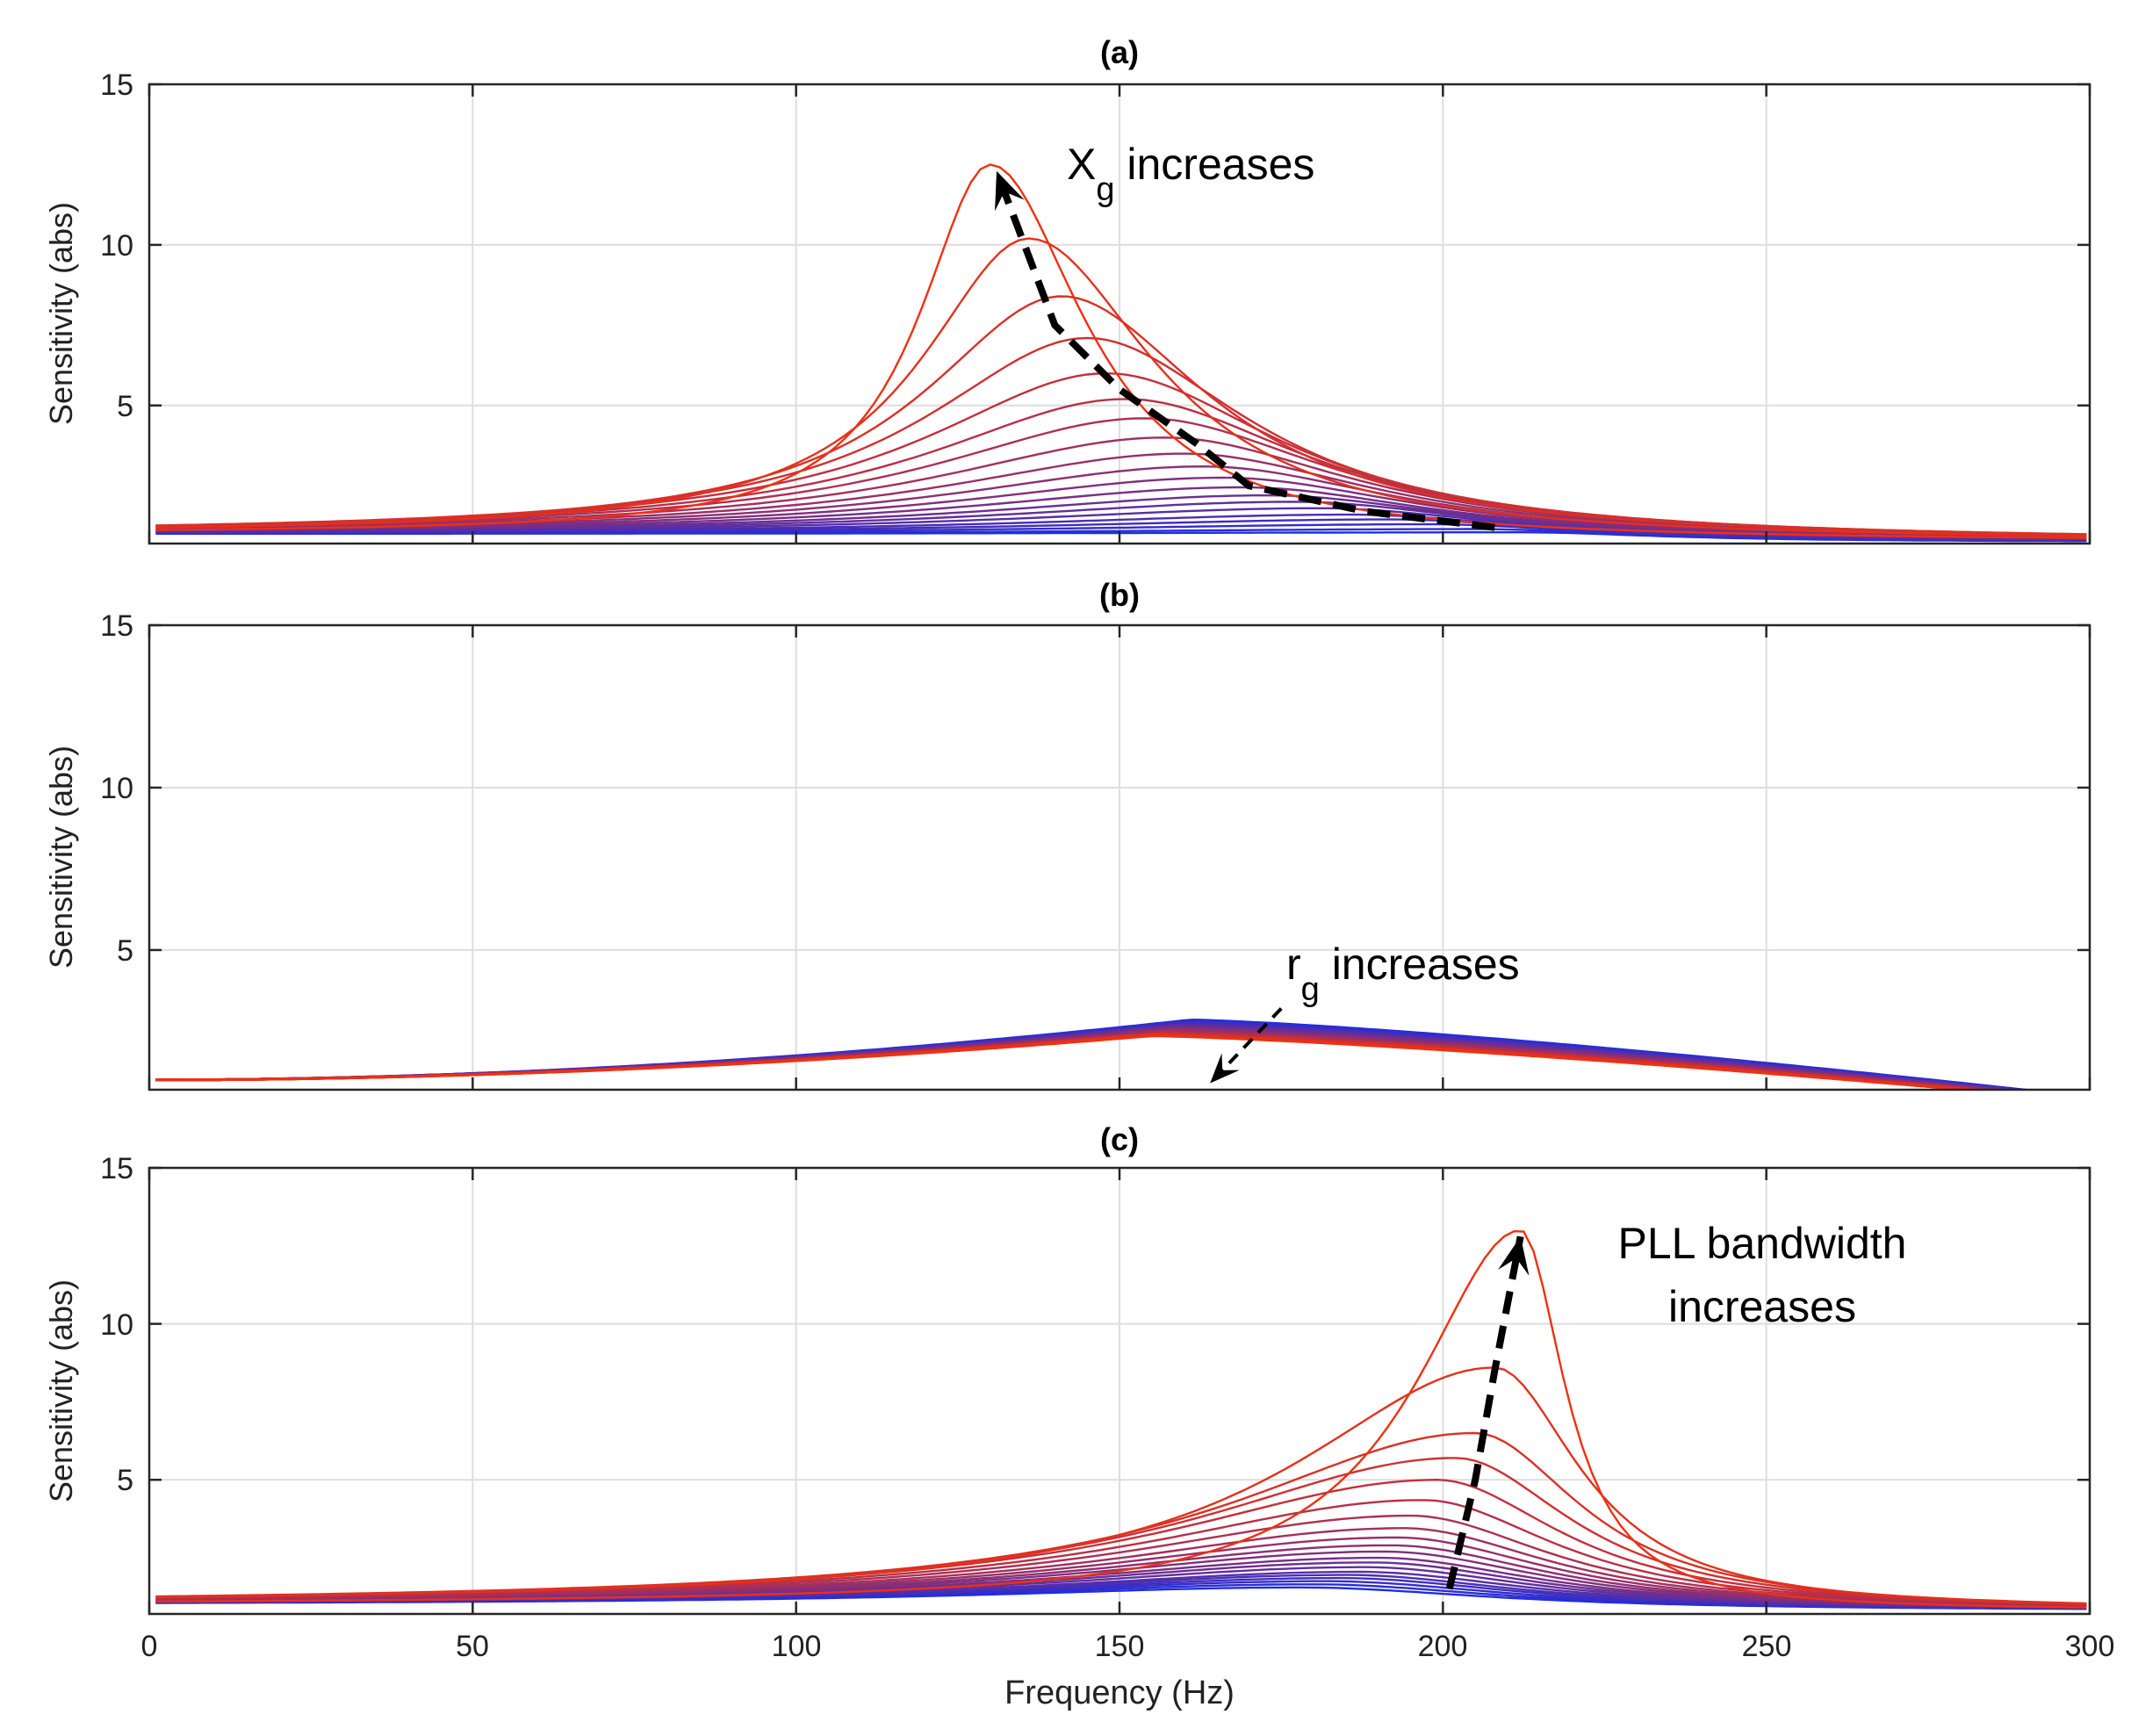 Image resolution: width=2131 pixels, height=1736 pixels. I want to click on panel-b-y-tick-5: 5, so click(125, 951).